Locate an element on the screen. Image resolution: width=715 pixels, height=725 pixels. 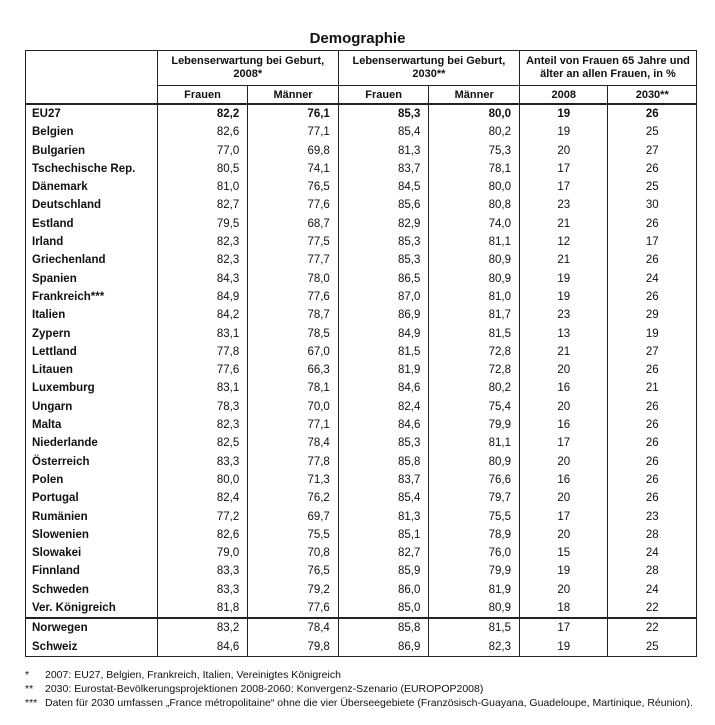
value-cell: 82,2 is located at coordinates (202, 113).